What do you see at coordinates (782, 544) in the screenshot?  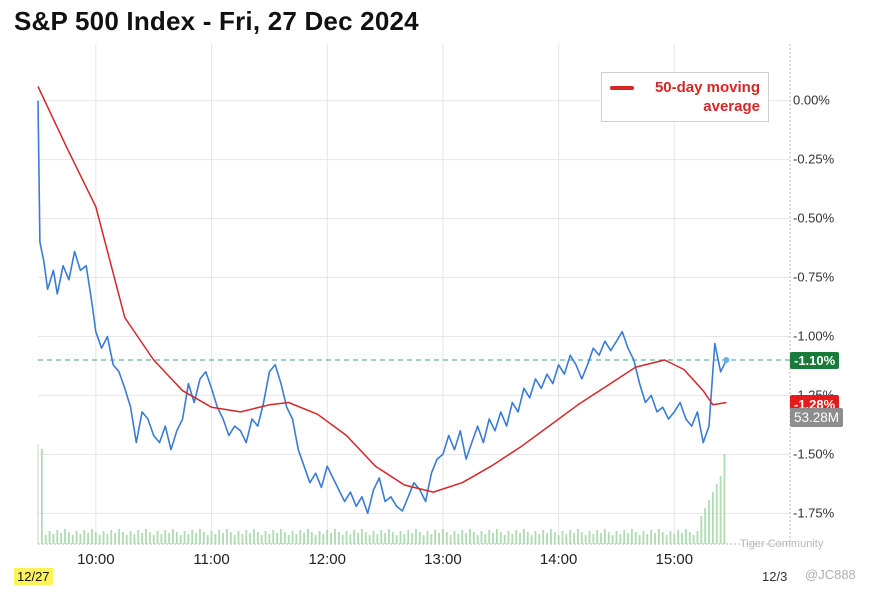 I see `watermark-community: Tiger Community` at bounding box center [782, 544].